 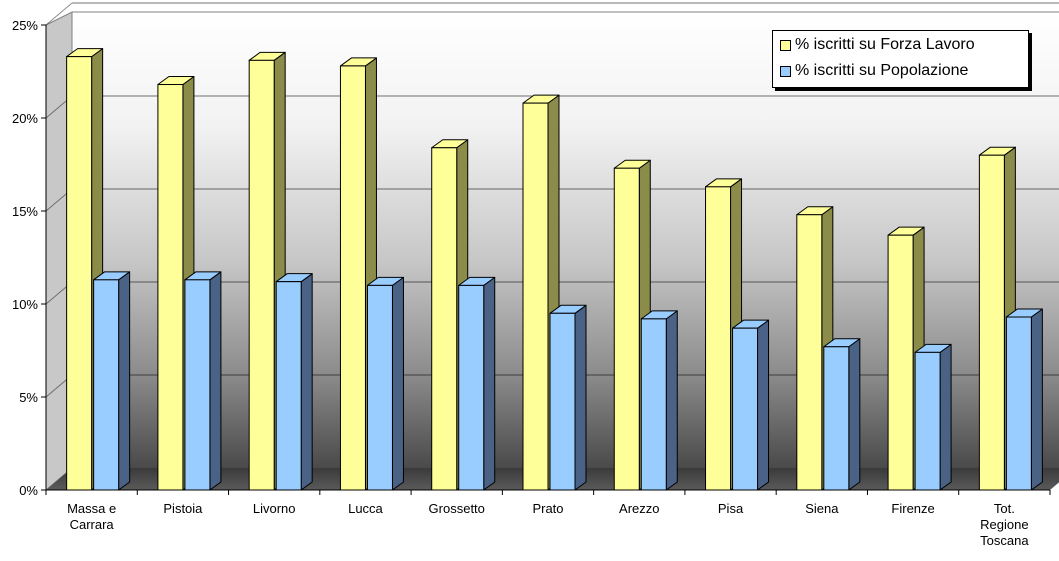 I want to click on x-tick-label-line: Firenze, so click(x=912, y=508).